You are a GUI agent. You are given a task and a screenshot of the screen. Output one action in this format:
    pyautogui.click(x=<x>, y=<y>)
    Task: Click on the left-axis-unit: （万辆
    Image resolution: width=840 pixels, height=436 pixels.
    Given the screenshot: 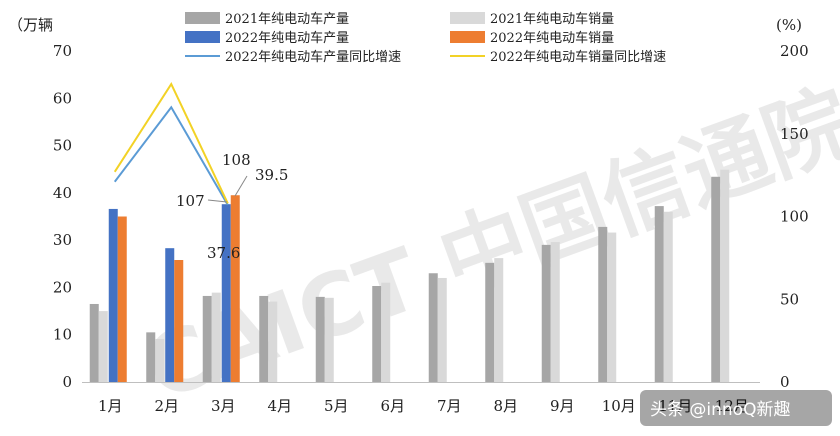 What is the action you would take?
    pyautogui.click(x=30, y=25)
    